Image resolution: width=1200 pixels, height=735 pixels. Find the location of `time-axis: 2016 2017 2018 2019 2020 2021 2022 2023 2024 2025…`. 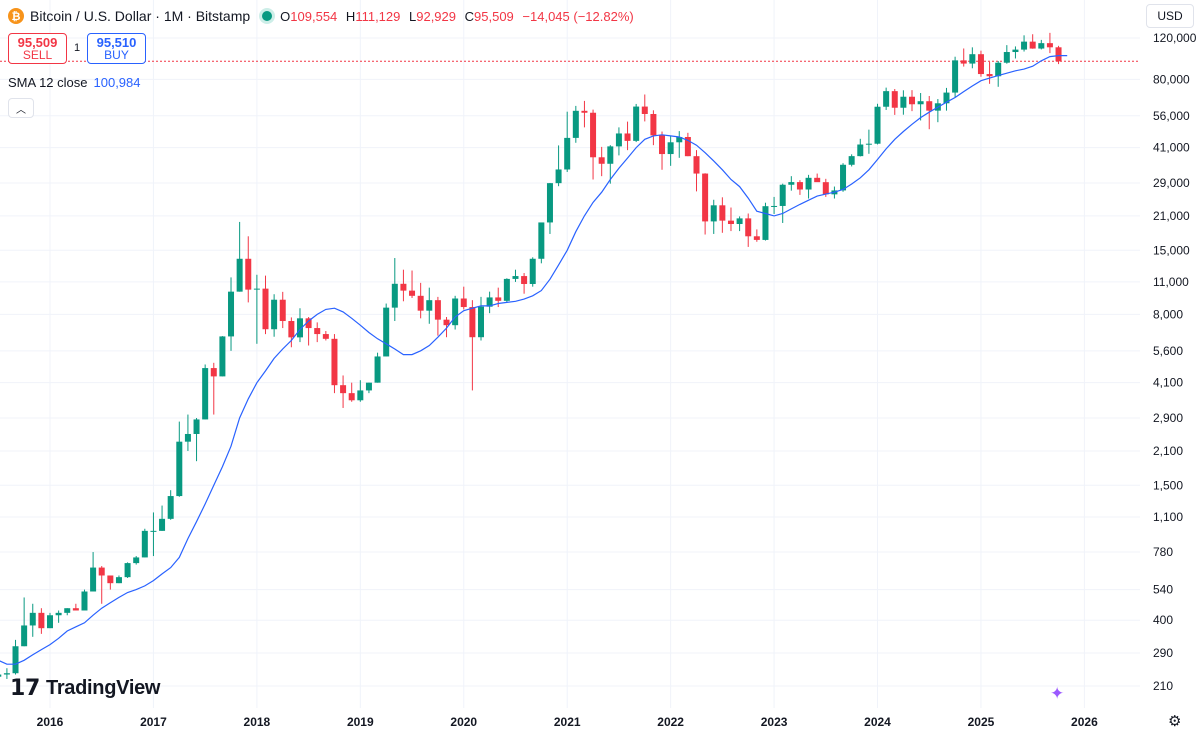

time-axis: 2016 2017 2018 2019 2020 2021 2022 2023 2024 2025… is located at coordinates (567, 722).